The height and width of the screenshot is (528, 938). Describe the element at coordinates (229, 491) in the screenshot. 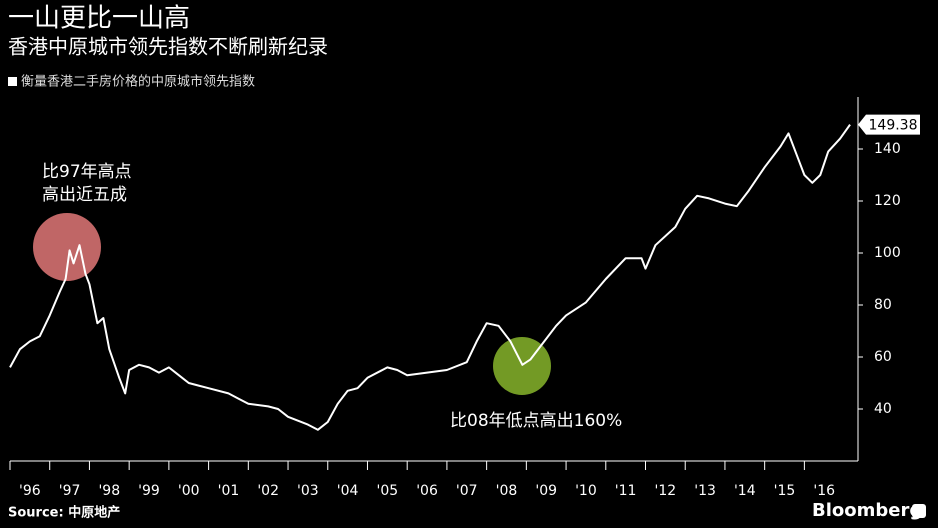

I see `x-tick-label: '01` at that location.